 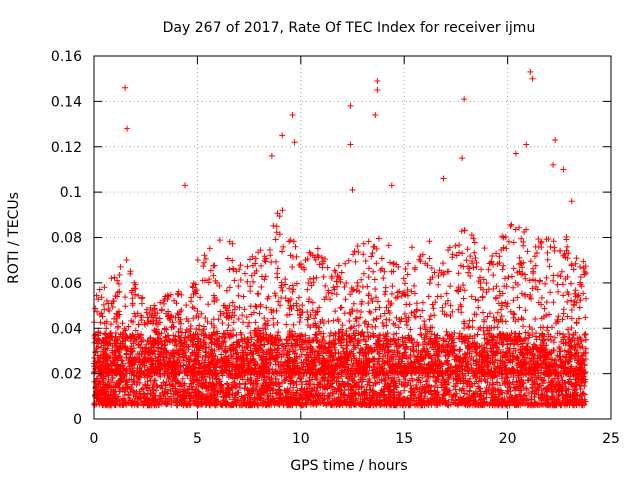 What do you see at coordinates (348, 466) in the screenshot?
I see `x-axis-label: GPS time / hours` at bounding box center [348, 466].